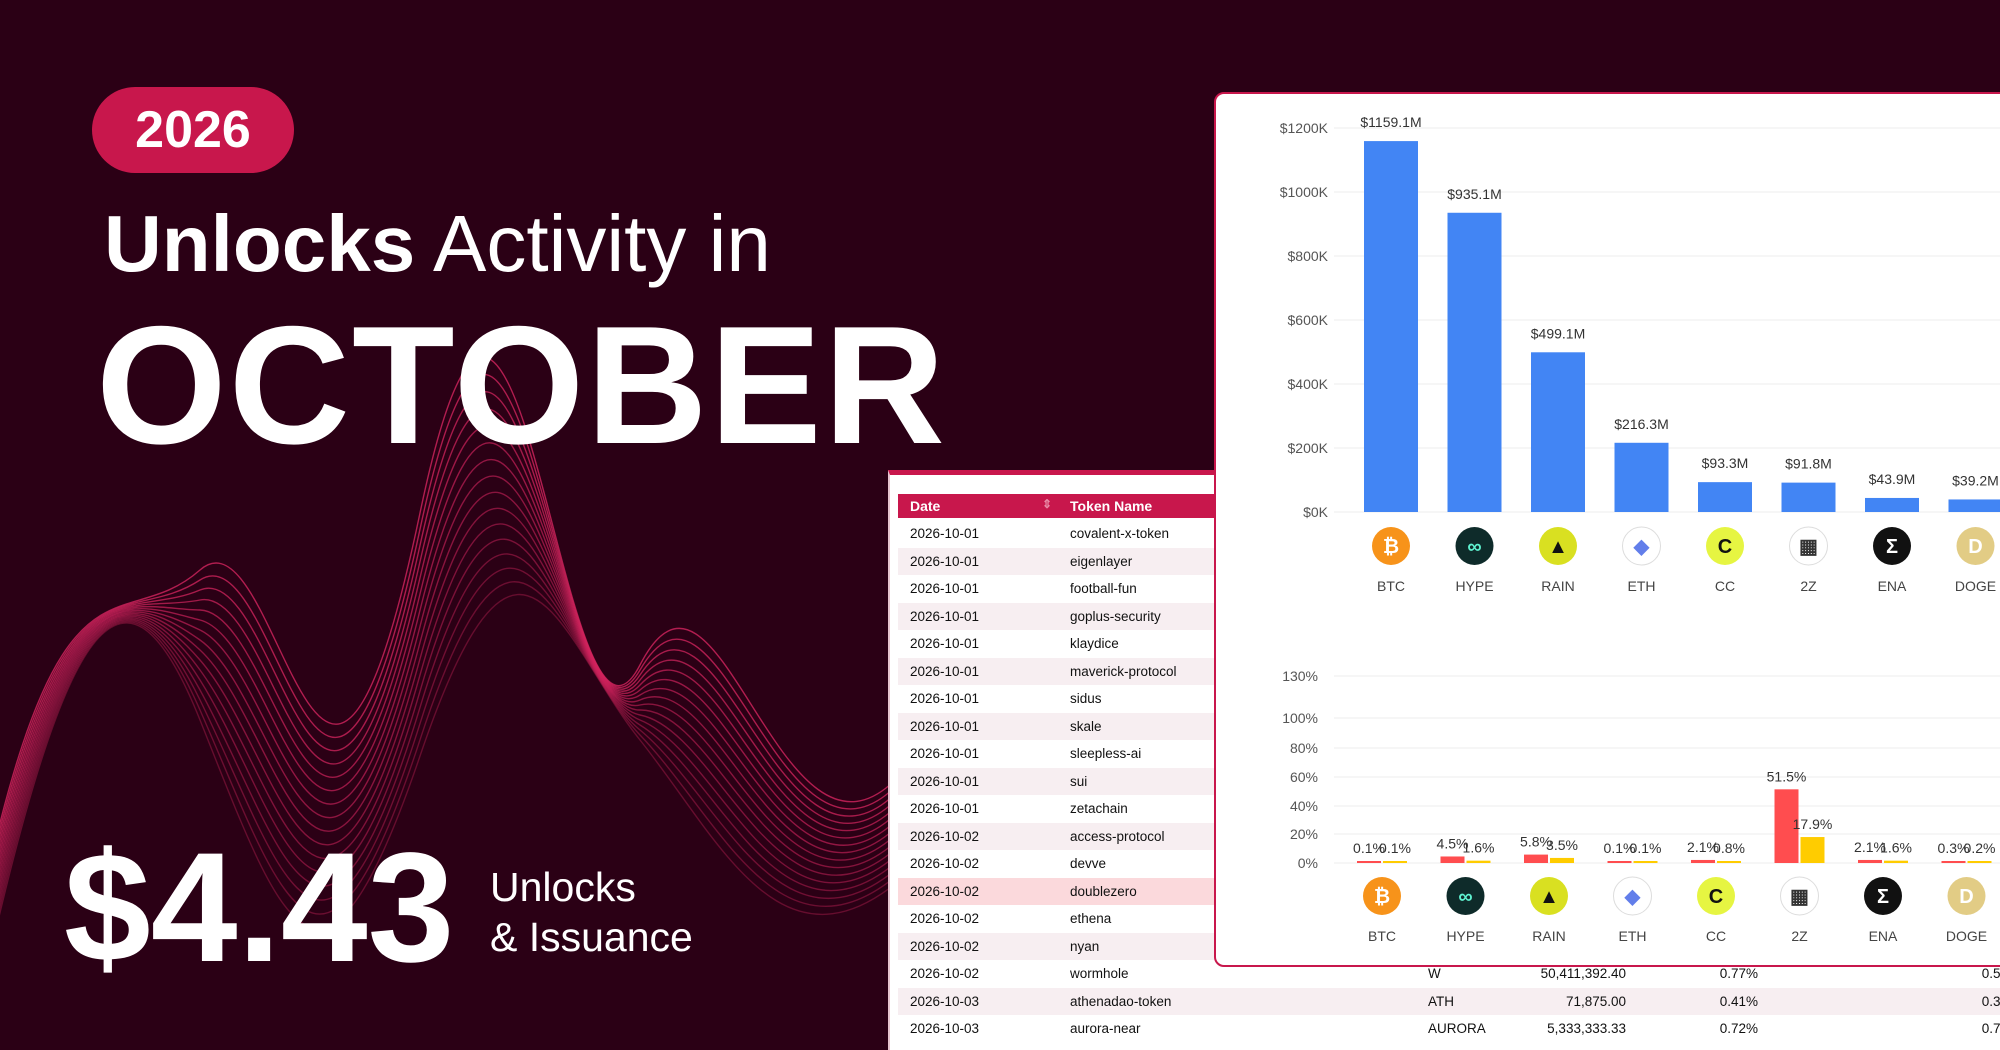 This screenshot has height=1050, width=2000. What do you see at coordinates (1449, 699) in the screenshot?
I see `table-row: 2026-10-01 sidus` at bounding box center [1449, 699].